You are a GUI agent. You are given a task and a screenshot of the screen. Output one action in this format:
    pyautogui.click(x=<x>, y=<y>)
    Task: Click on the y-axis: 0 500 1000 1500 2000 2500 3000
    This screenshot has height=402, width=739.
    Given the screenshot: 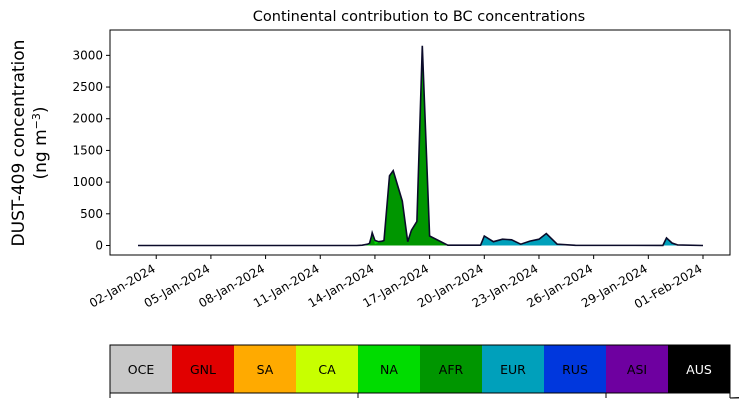 What is the action you would take?
    pyautogui.click(x=91, y=150)
    